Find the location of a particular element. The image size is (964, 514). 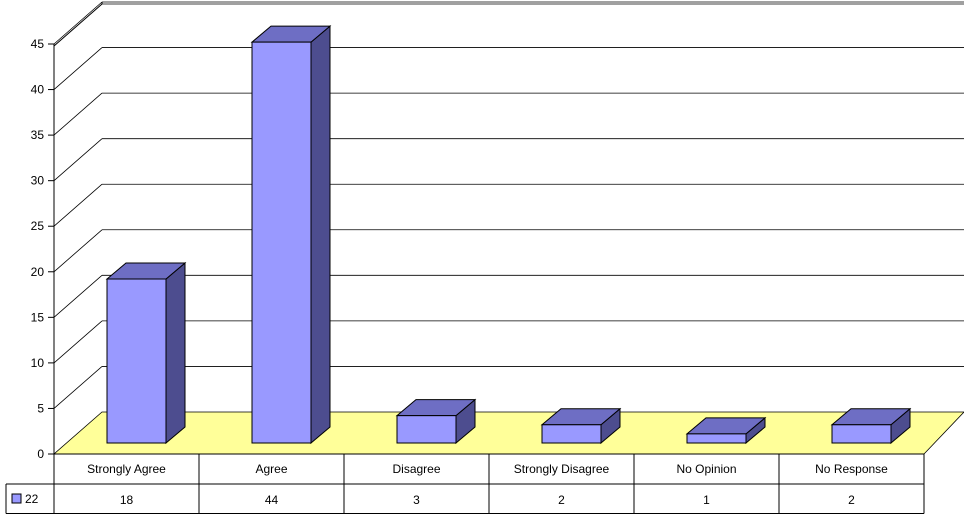

data-label: 1 is located at coordinates (706, 500).